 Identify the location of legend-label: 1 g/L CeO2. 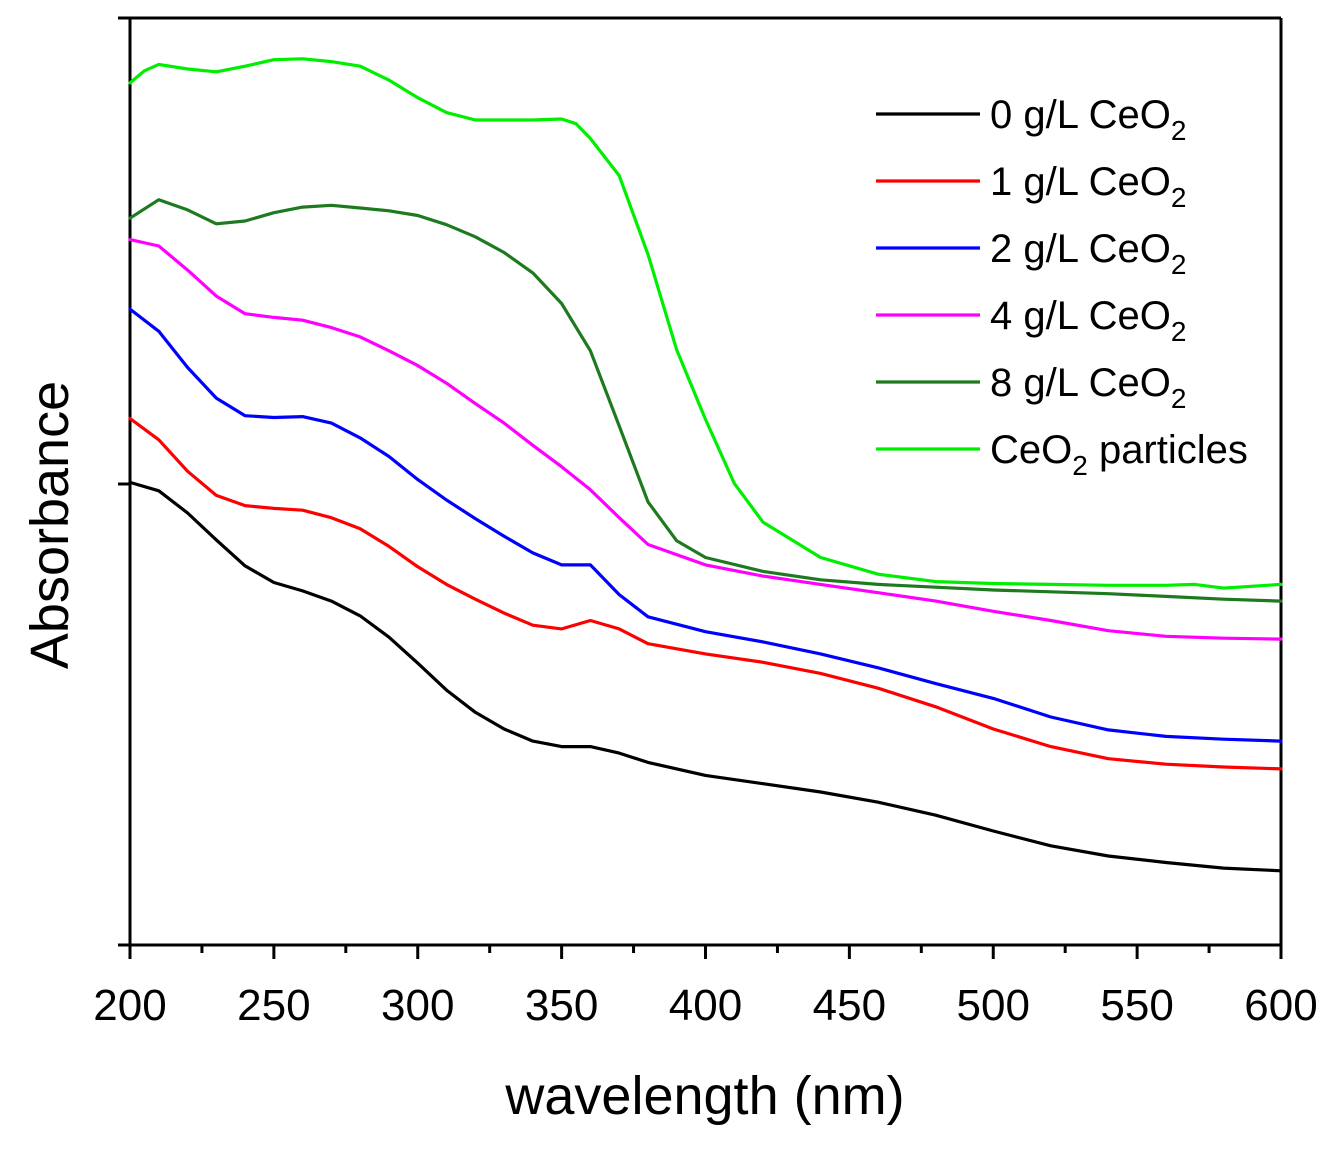
(1088, 186).